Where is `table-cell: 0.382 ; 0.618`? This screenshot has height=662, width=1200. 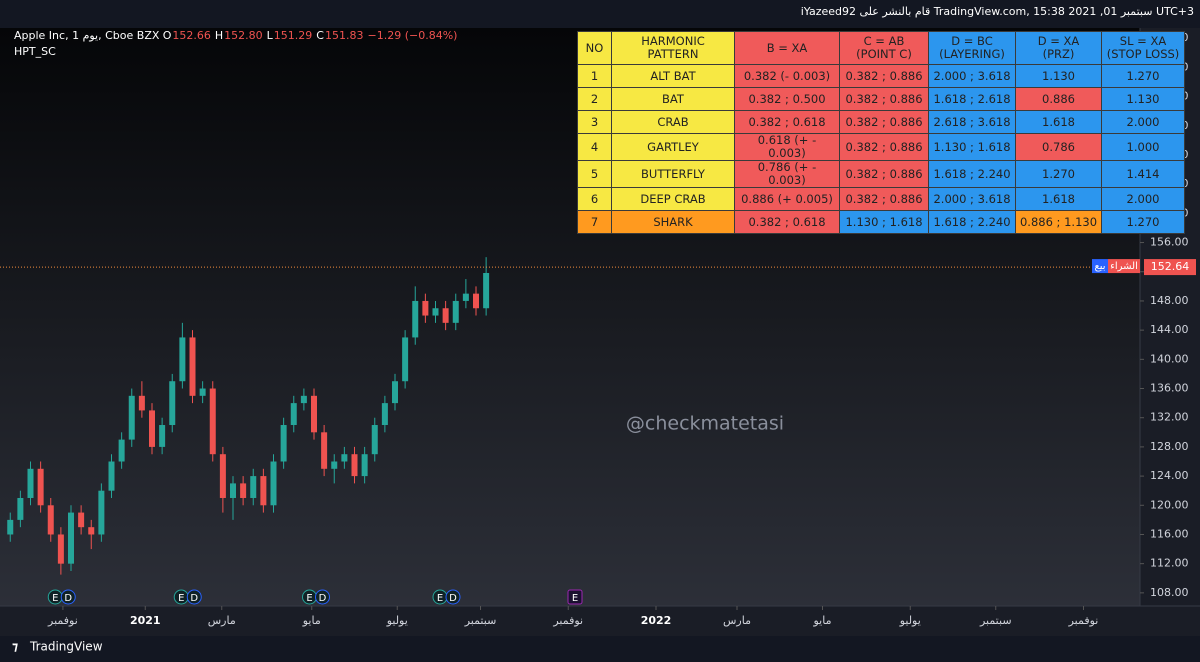 table-cell: 0.382 ; 0.618 is located at coordinates (787, 222).